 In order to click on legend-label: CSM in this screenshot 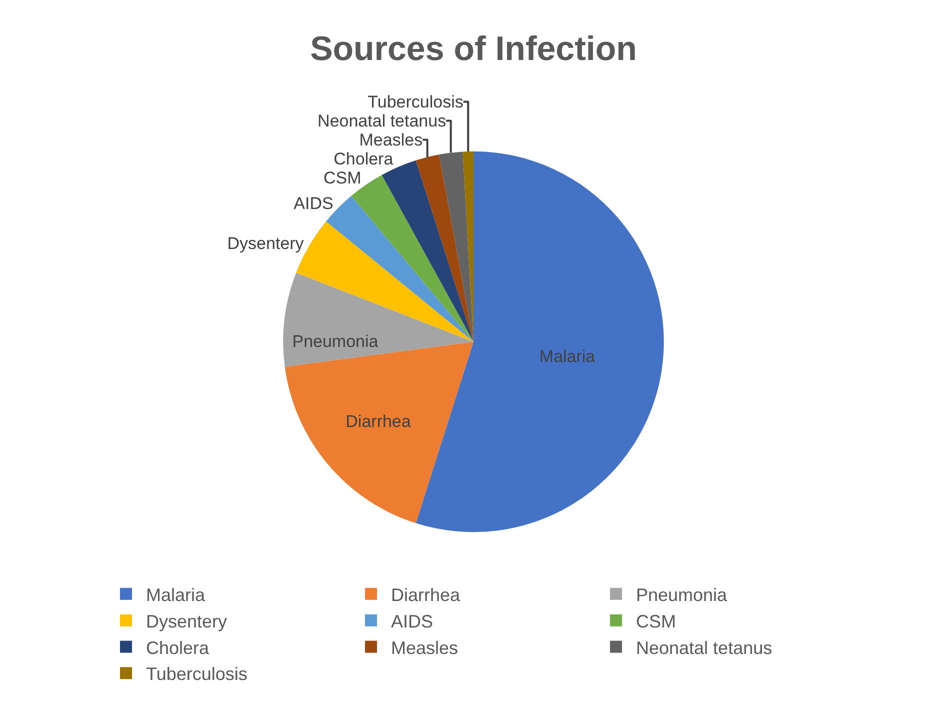, I will do `click(656, 621)`.